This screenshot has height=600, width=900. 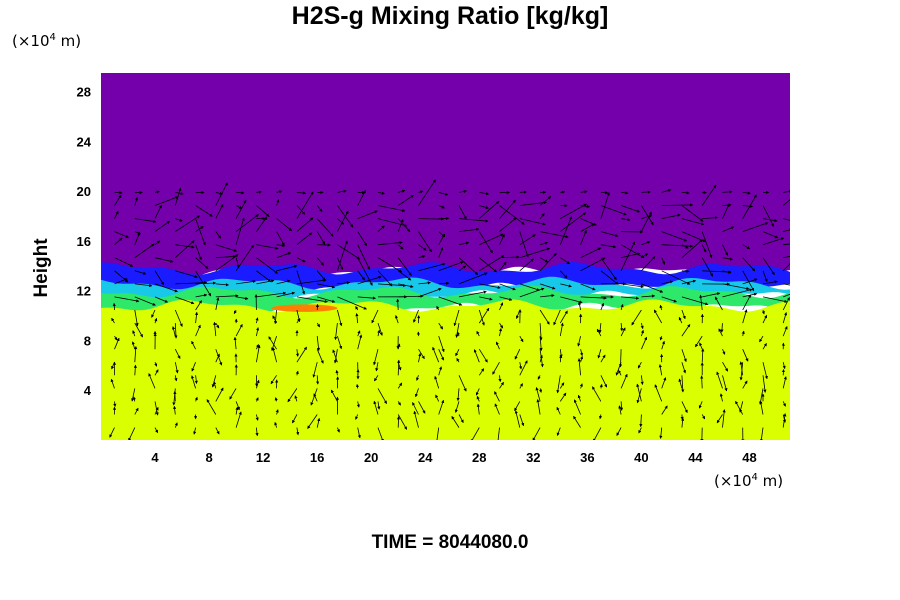 What do you see at coordinates (263, 457) in the screenshot?
I see `x-tick-label: 12` at bounding box center [263, 457].